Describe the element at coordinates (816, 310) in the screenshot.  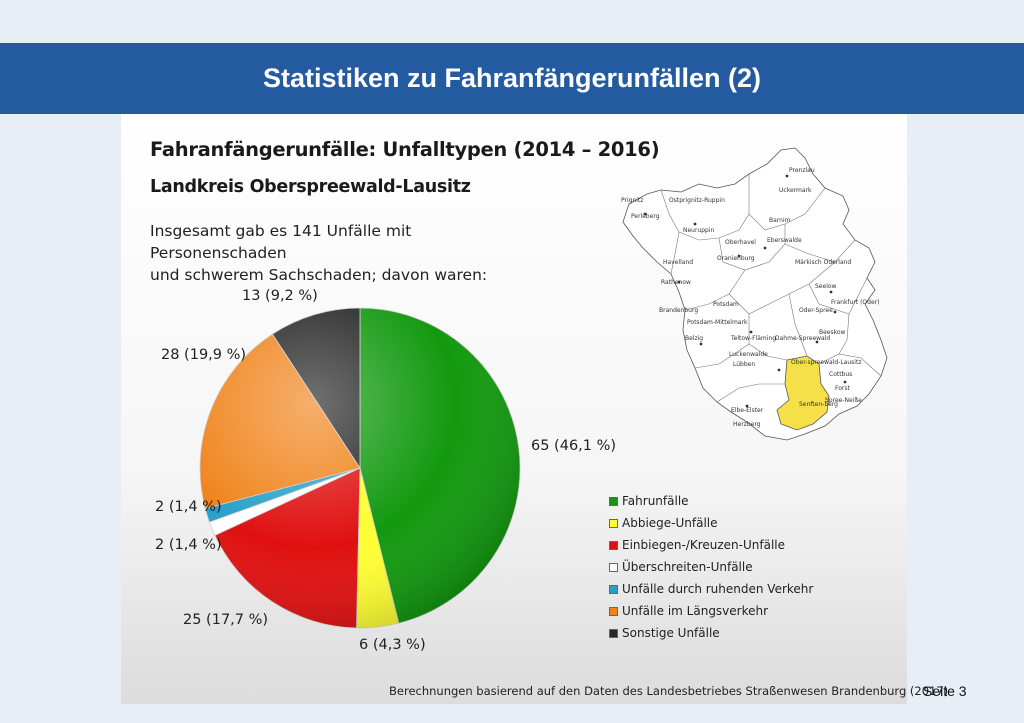
I see `map-label: Oder-Spree` at that location.